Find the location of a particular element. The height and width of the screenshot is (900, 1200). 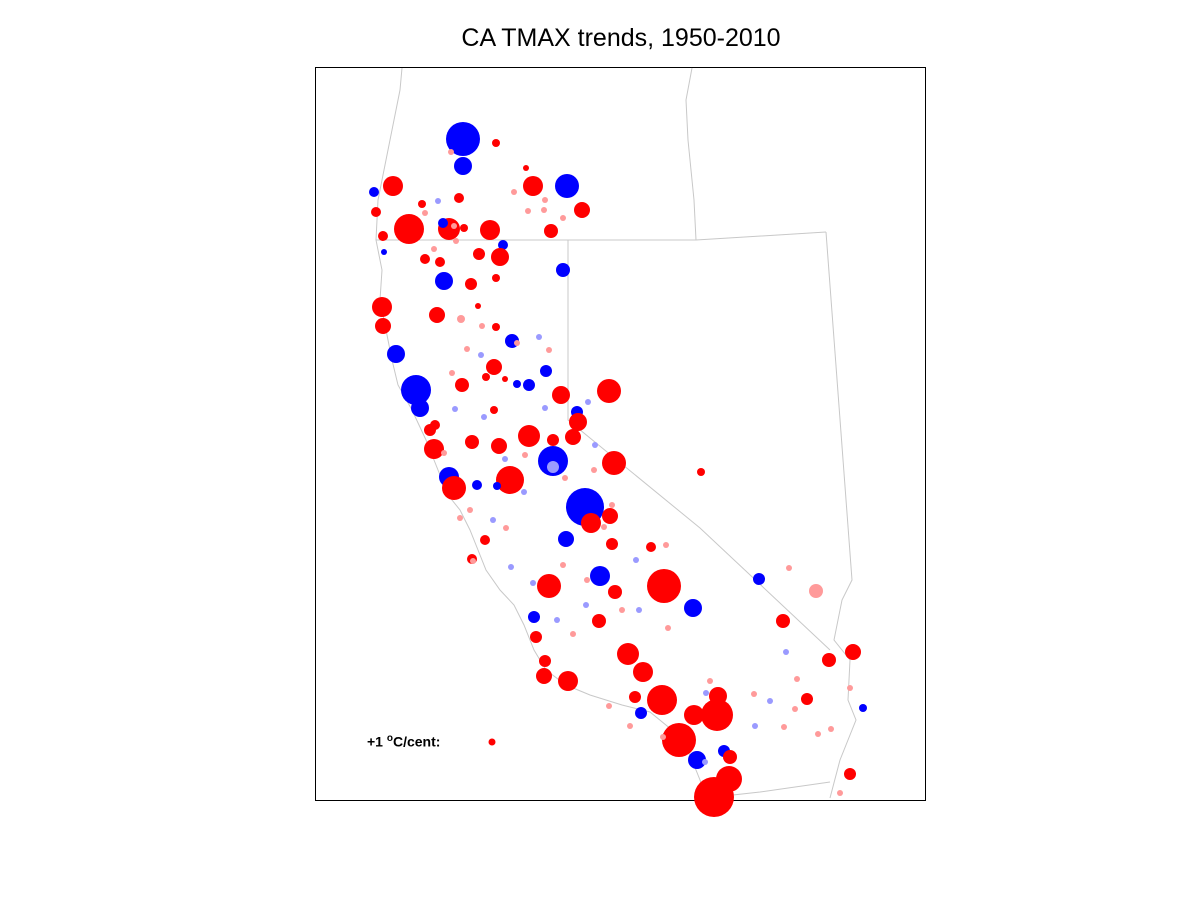

legend-suffix: C/cent: is located at coordinates (416, 741).